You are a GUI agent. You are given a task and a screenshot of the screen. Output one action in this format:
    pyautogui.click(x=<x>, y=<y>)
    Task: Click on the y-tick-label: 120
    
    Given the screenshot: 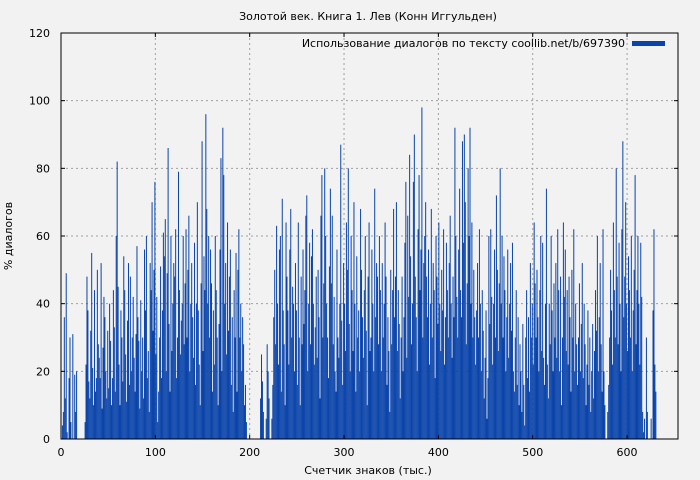 What is the action you would take?
    pyautogui.click(x=39, y=33)
    